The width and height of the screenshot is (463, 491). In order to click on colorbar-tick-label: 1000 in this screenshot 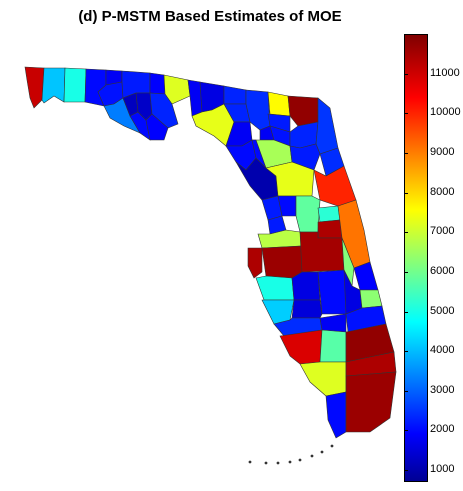, I will do `click(442, 469)`.